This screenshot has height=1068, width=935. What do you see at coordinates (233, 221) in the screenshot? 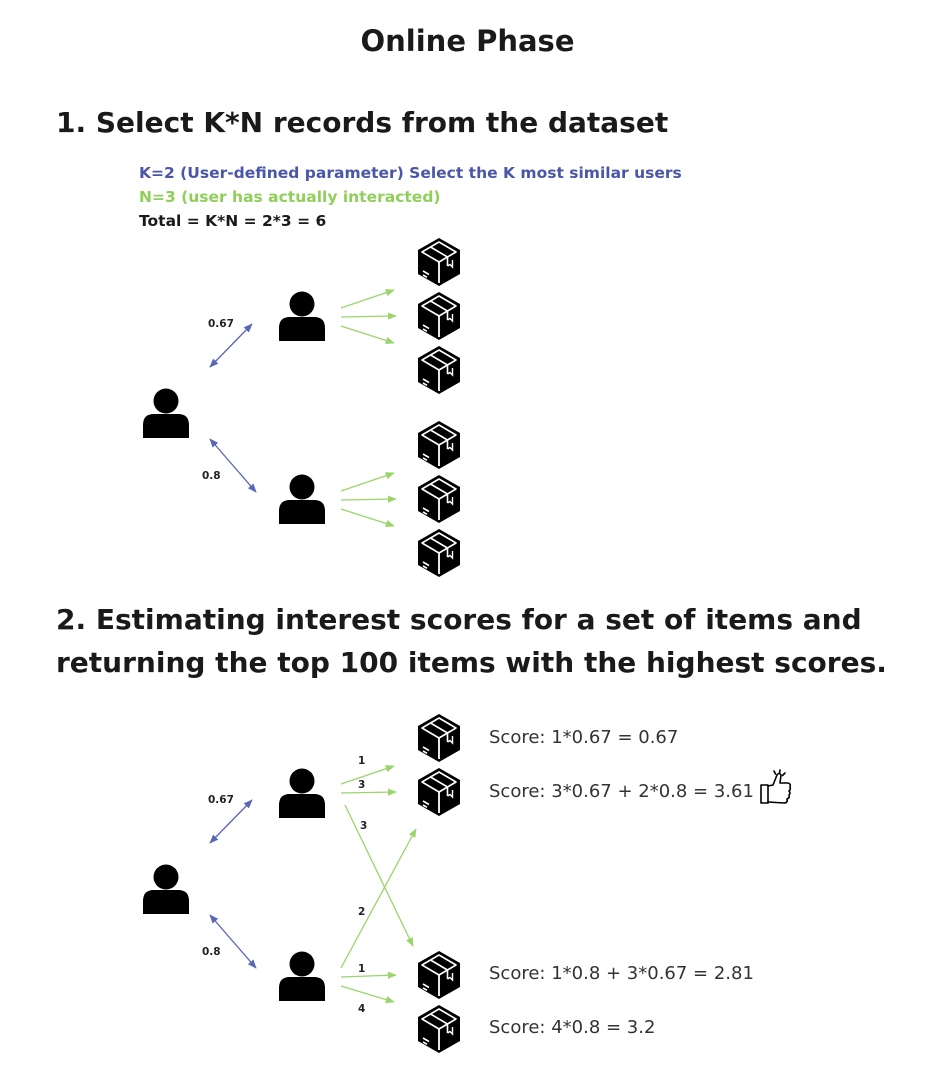
I see `total-line: Total = K*N = 2*3 = 6` at bounding box center [233, 221].